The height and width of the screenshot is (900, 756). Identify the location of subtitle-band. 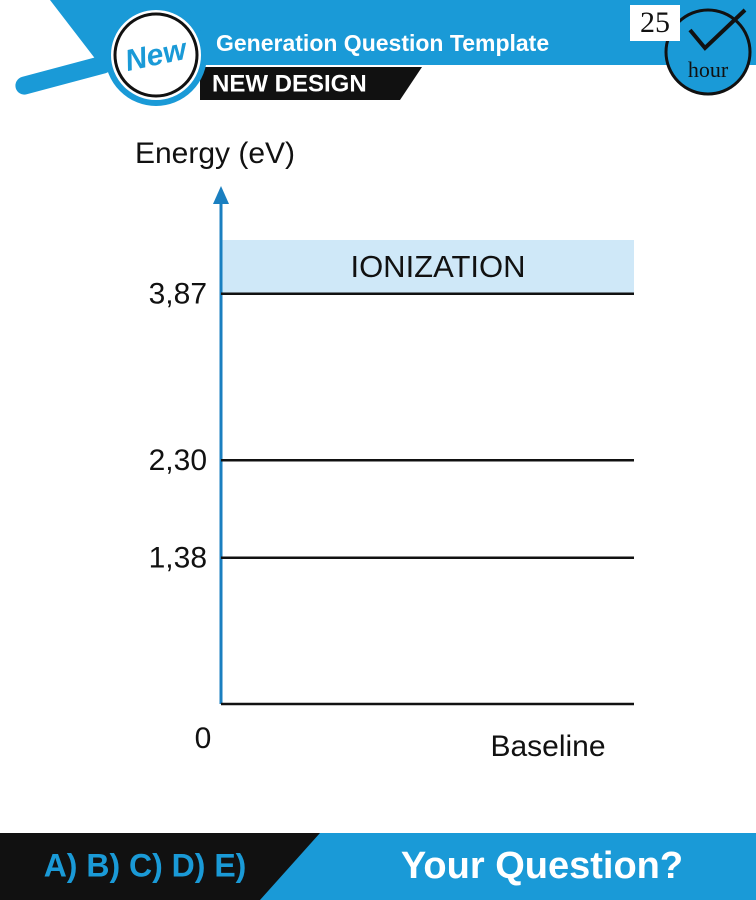
(311, 83).